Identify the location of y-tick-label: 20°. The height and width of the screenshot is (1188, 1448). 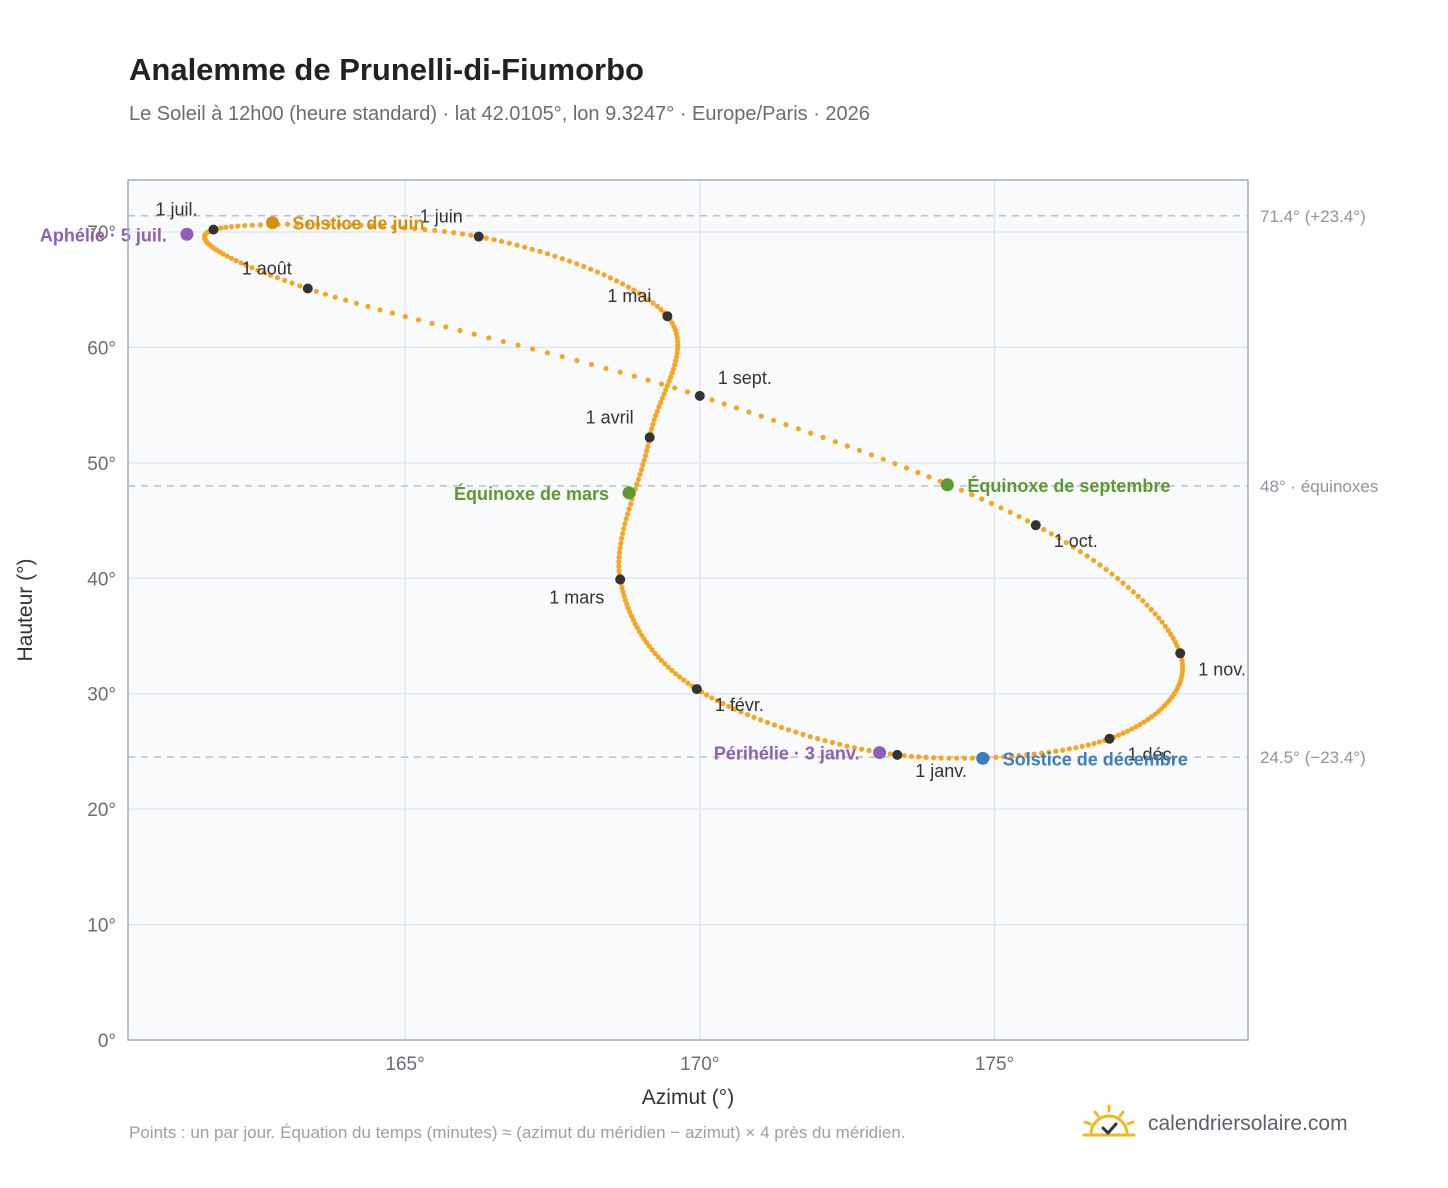
(101, 810).